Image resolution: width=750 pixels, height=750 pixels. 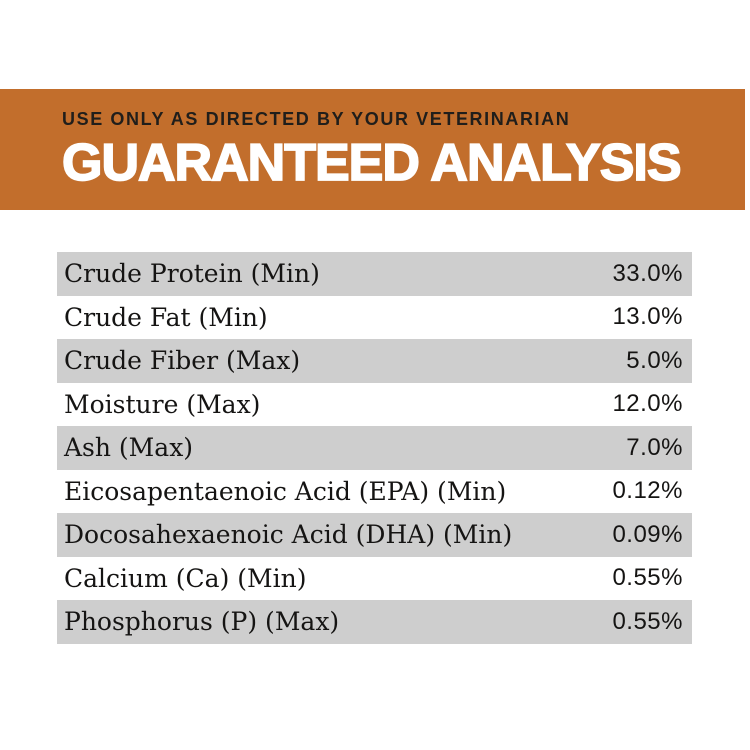 What do you see at coordinates (374, 318) in the screenshot?
I see `table-row: Crude Fat (Min) 13.0%` at bounding box center [374, 318].